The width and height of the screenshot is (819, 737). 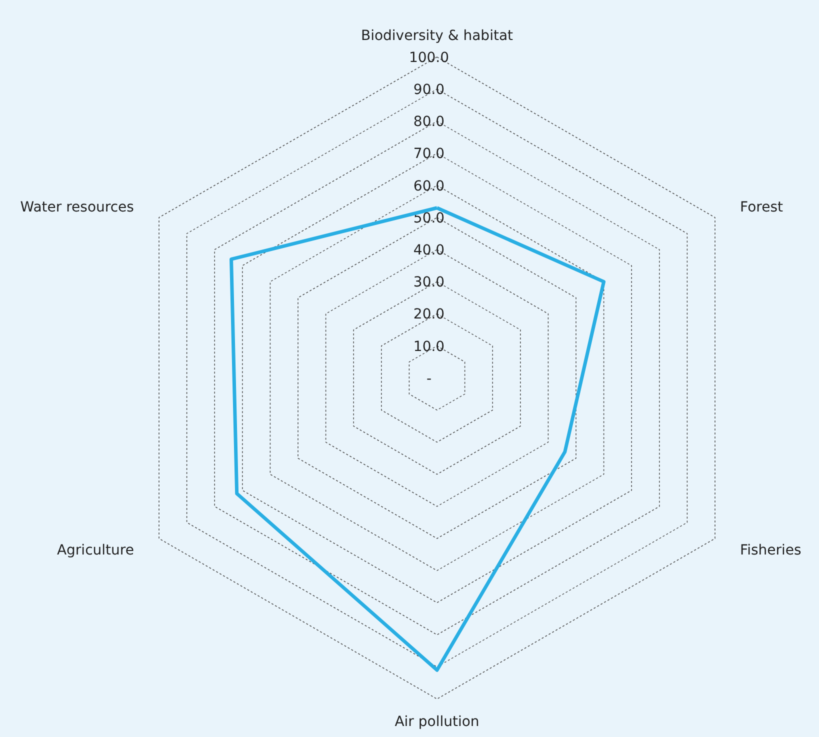 What do you see at coordinates (429, 186) in the screenshot?
I see `y-tick-label: 60.0` at bounding box center [429, 186].